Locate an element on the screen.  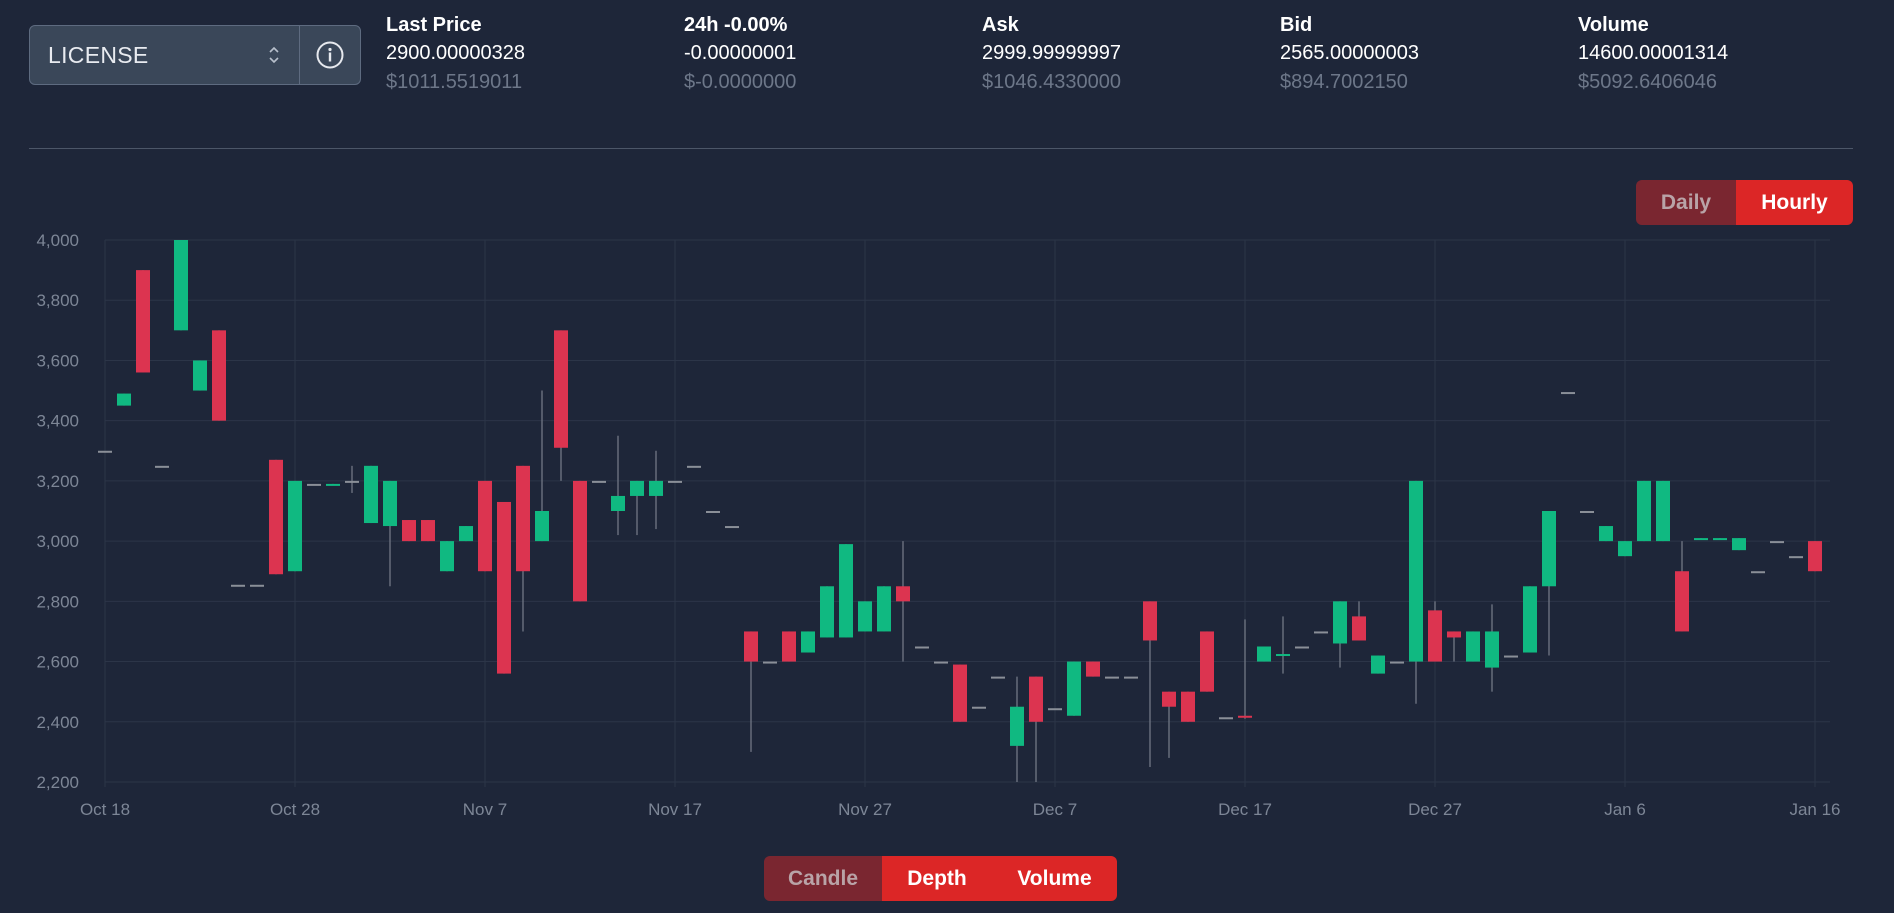
asset-select: LICENSE is located at coordinates (164, 55).